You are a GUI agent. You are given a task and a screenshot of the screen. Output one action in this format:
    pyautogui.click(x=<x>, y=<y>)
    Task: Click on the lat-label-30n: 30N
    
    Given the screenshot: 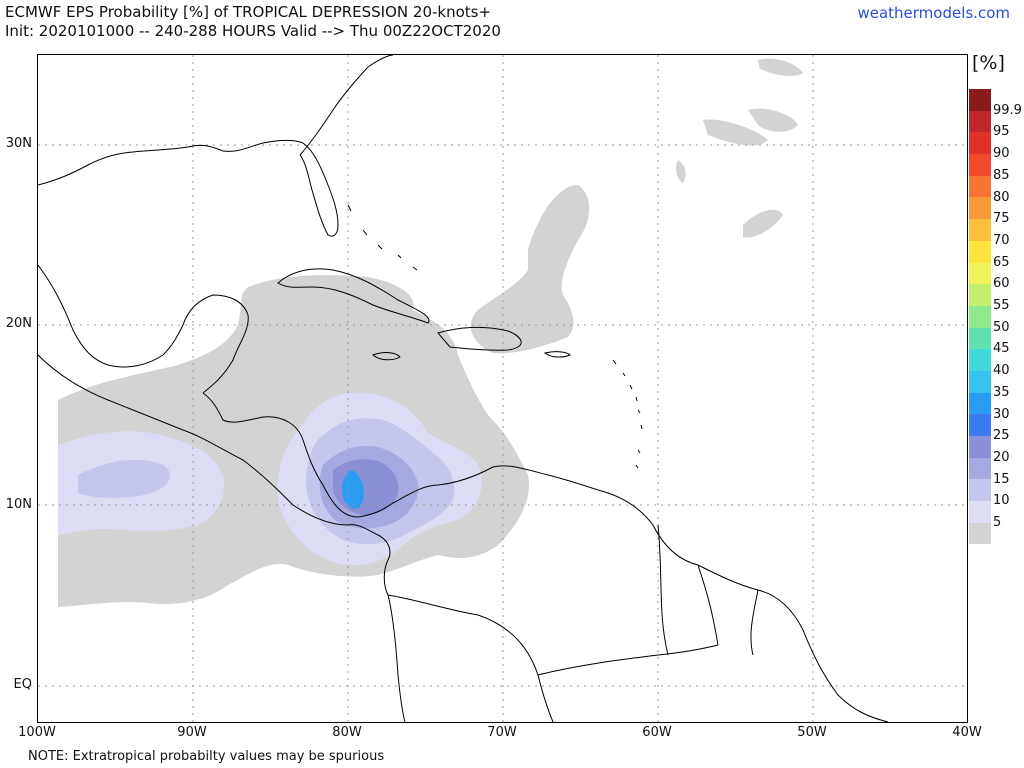 What is the action you would take?
    pyautogui.click(x=18, y=143)
    